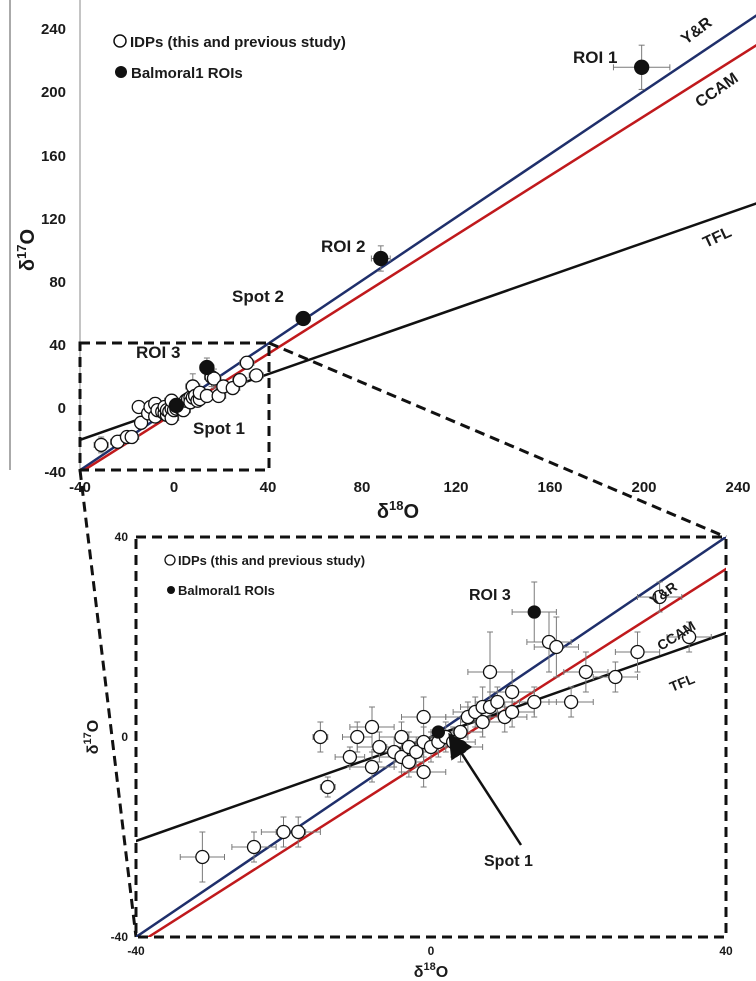  Describe the element at coordinates (80, 487) in the screenshot. I see `top-x-tick: -40` at that location.